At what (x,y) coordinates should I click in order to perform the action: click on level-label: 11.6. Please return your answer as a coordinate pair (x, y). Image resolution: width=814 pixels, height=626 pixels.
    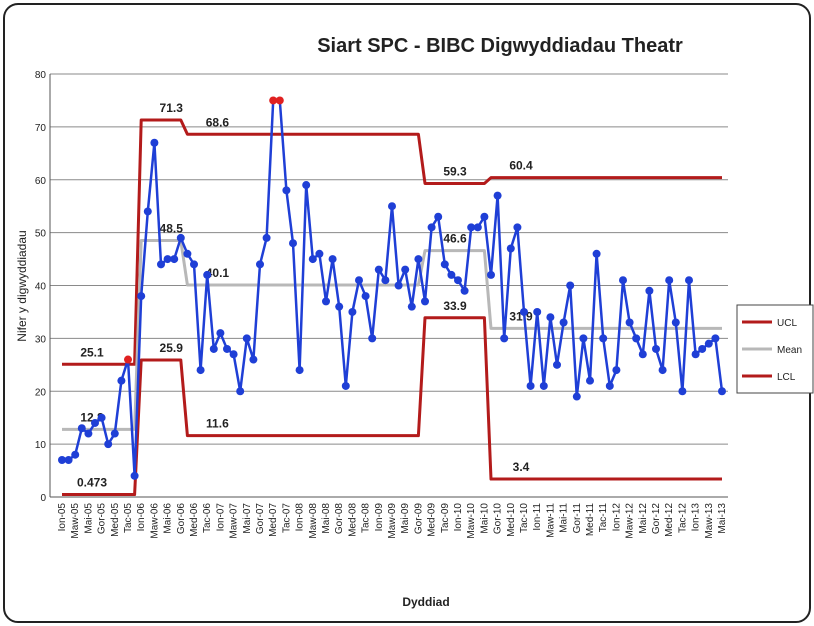
    Looking at the image, I should click on (217, 424).